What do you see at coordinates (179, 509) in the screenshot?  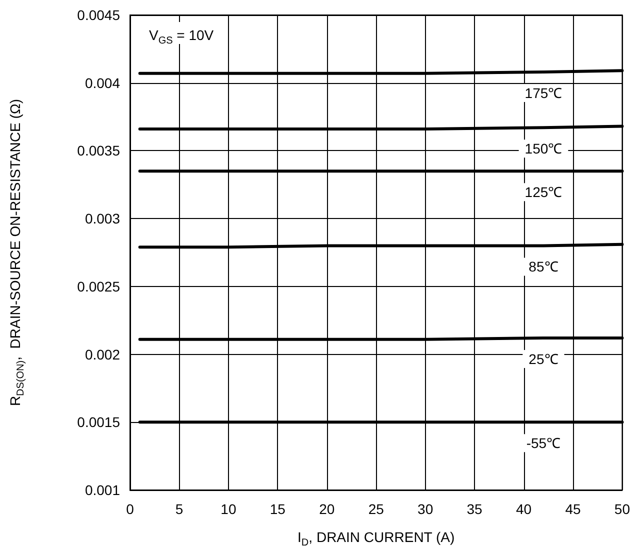 I see `x-tick-label: 5` at bounding box center [179, 509].